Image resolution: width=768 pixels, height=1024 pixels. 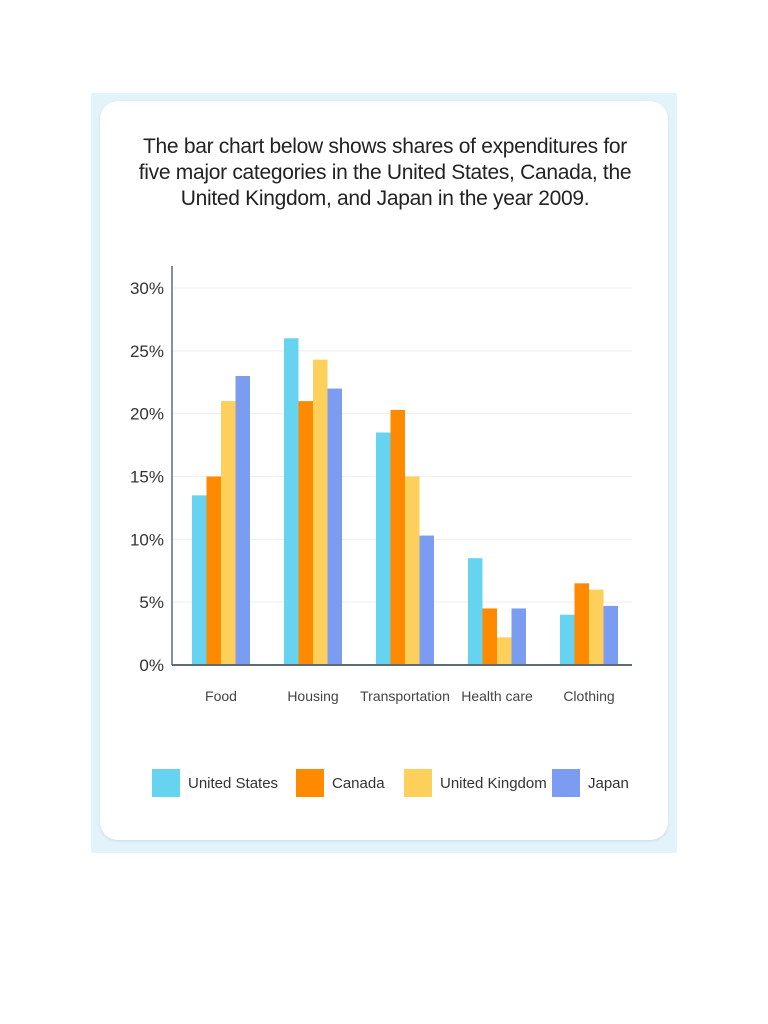 I want to click on x-tick-label: Health care, so click(x=497, y=696).